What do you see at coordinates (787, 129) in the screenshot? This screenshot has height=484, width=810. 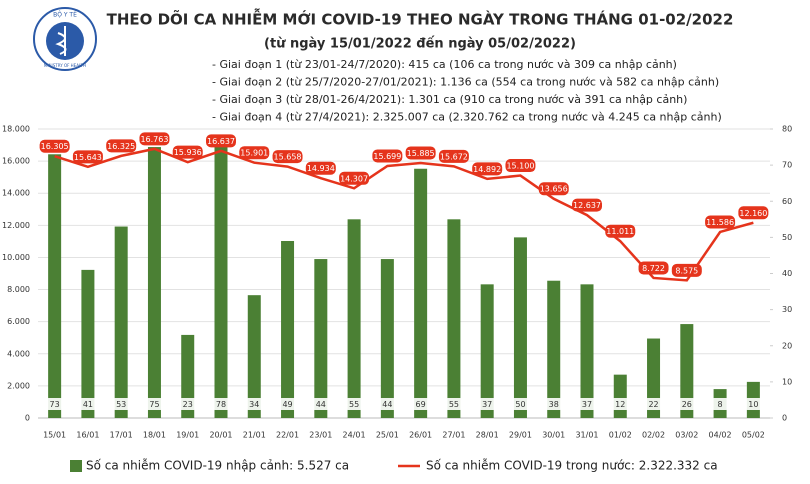 I see `y2-tick-label: 80` at bounding box center [787, 129].